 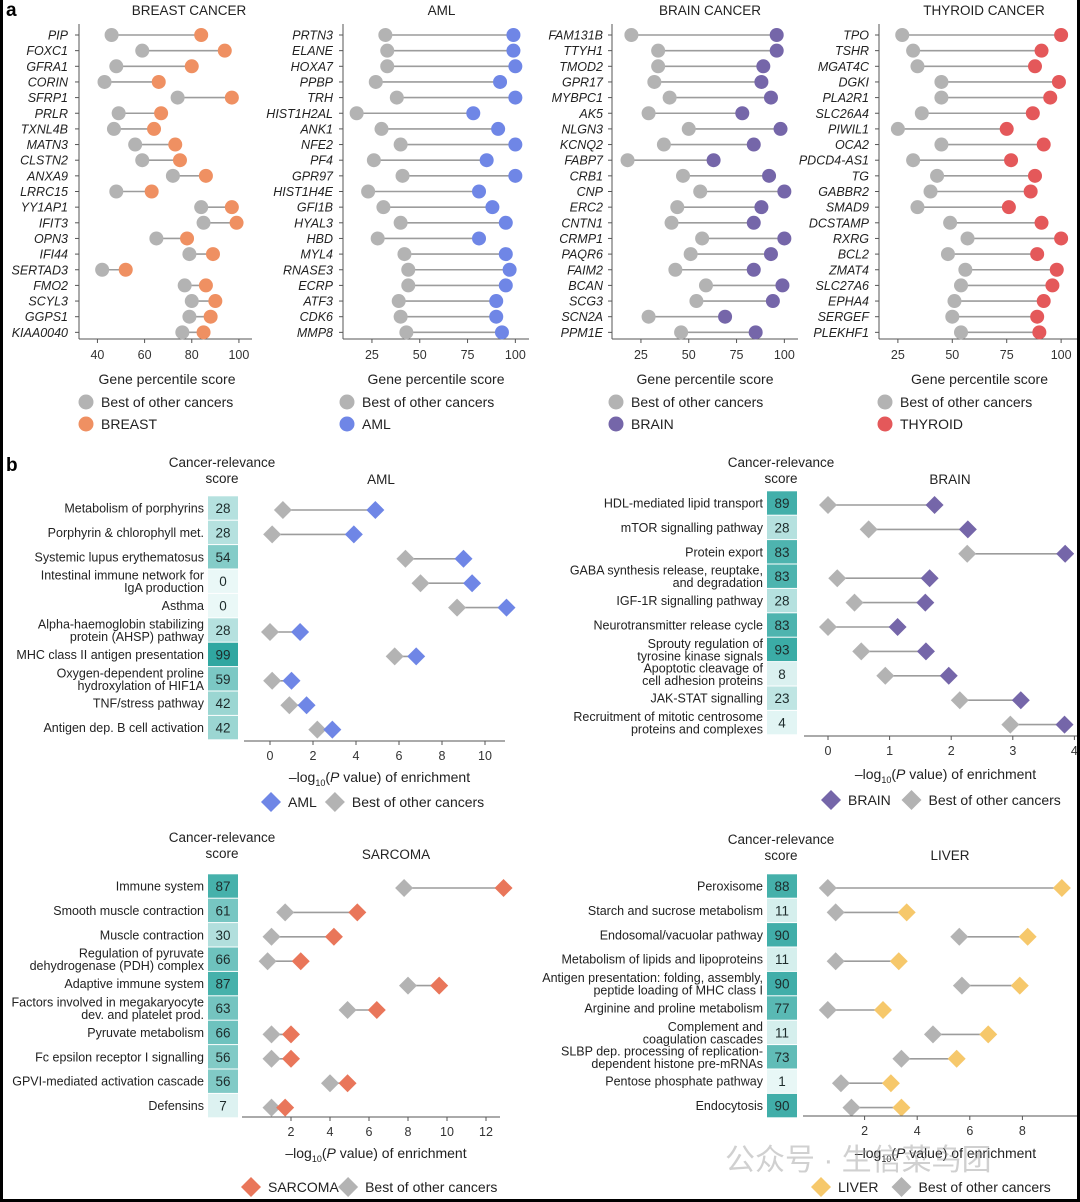 What do you see at coordinates (844, 67) in the screenshot?
I see `gene-label: MGAT4C` at bounding box center [844, 67].